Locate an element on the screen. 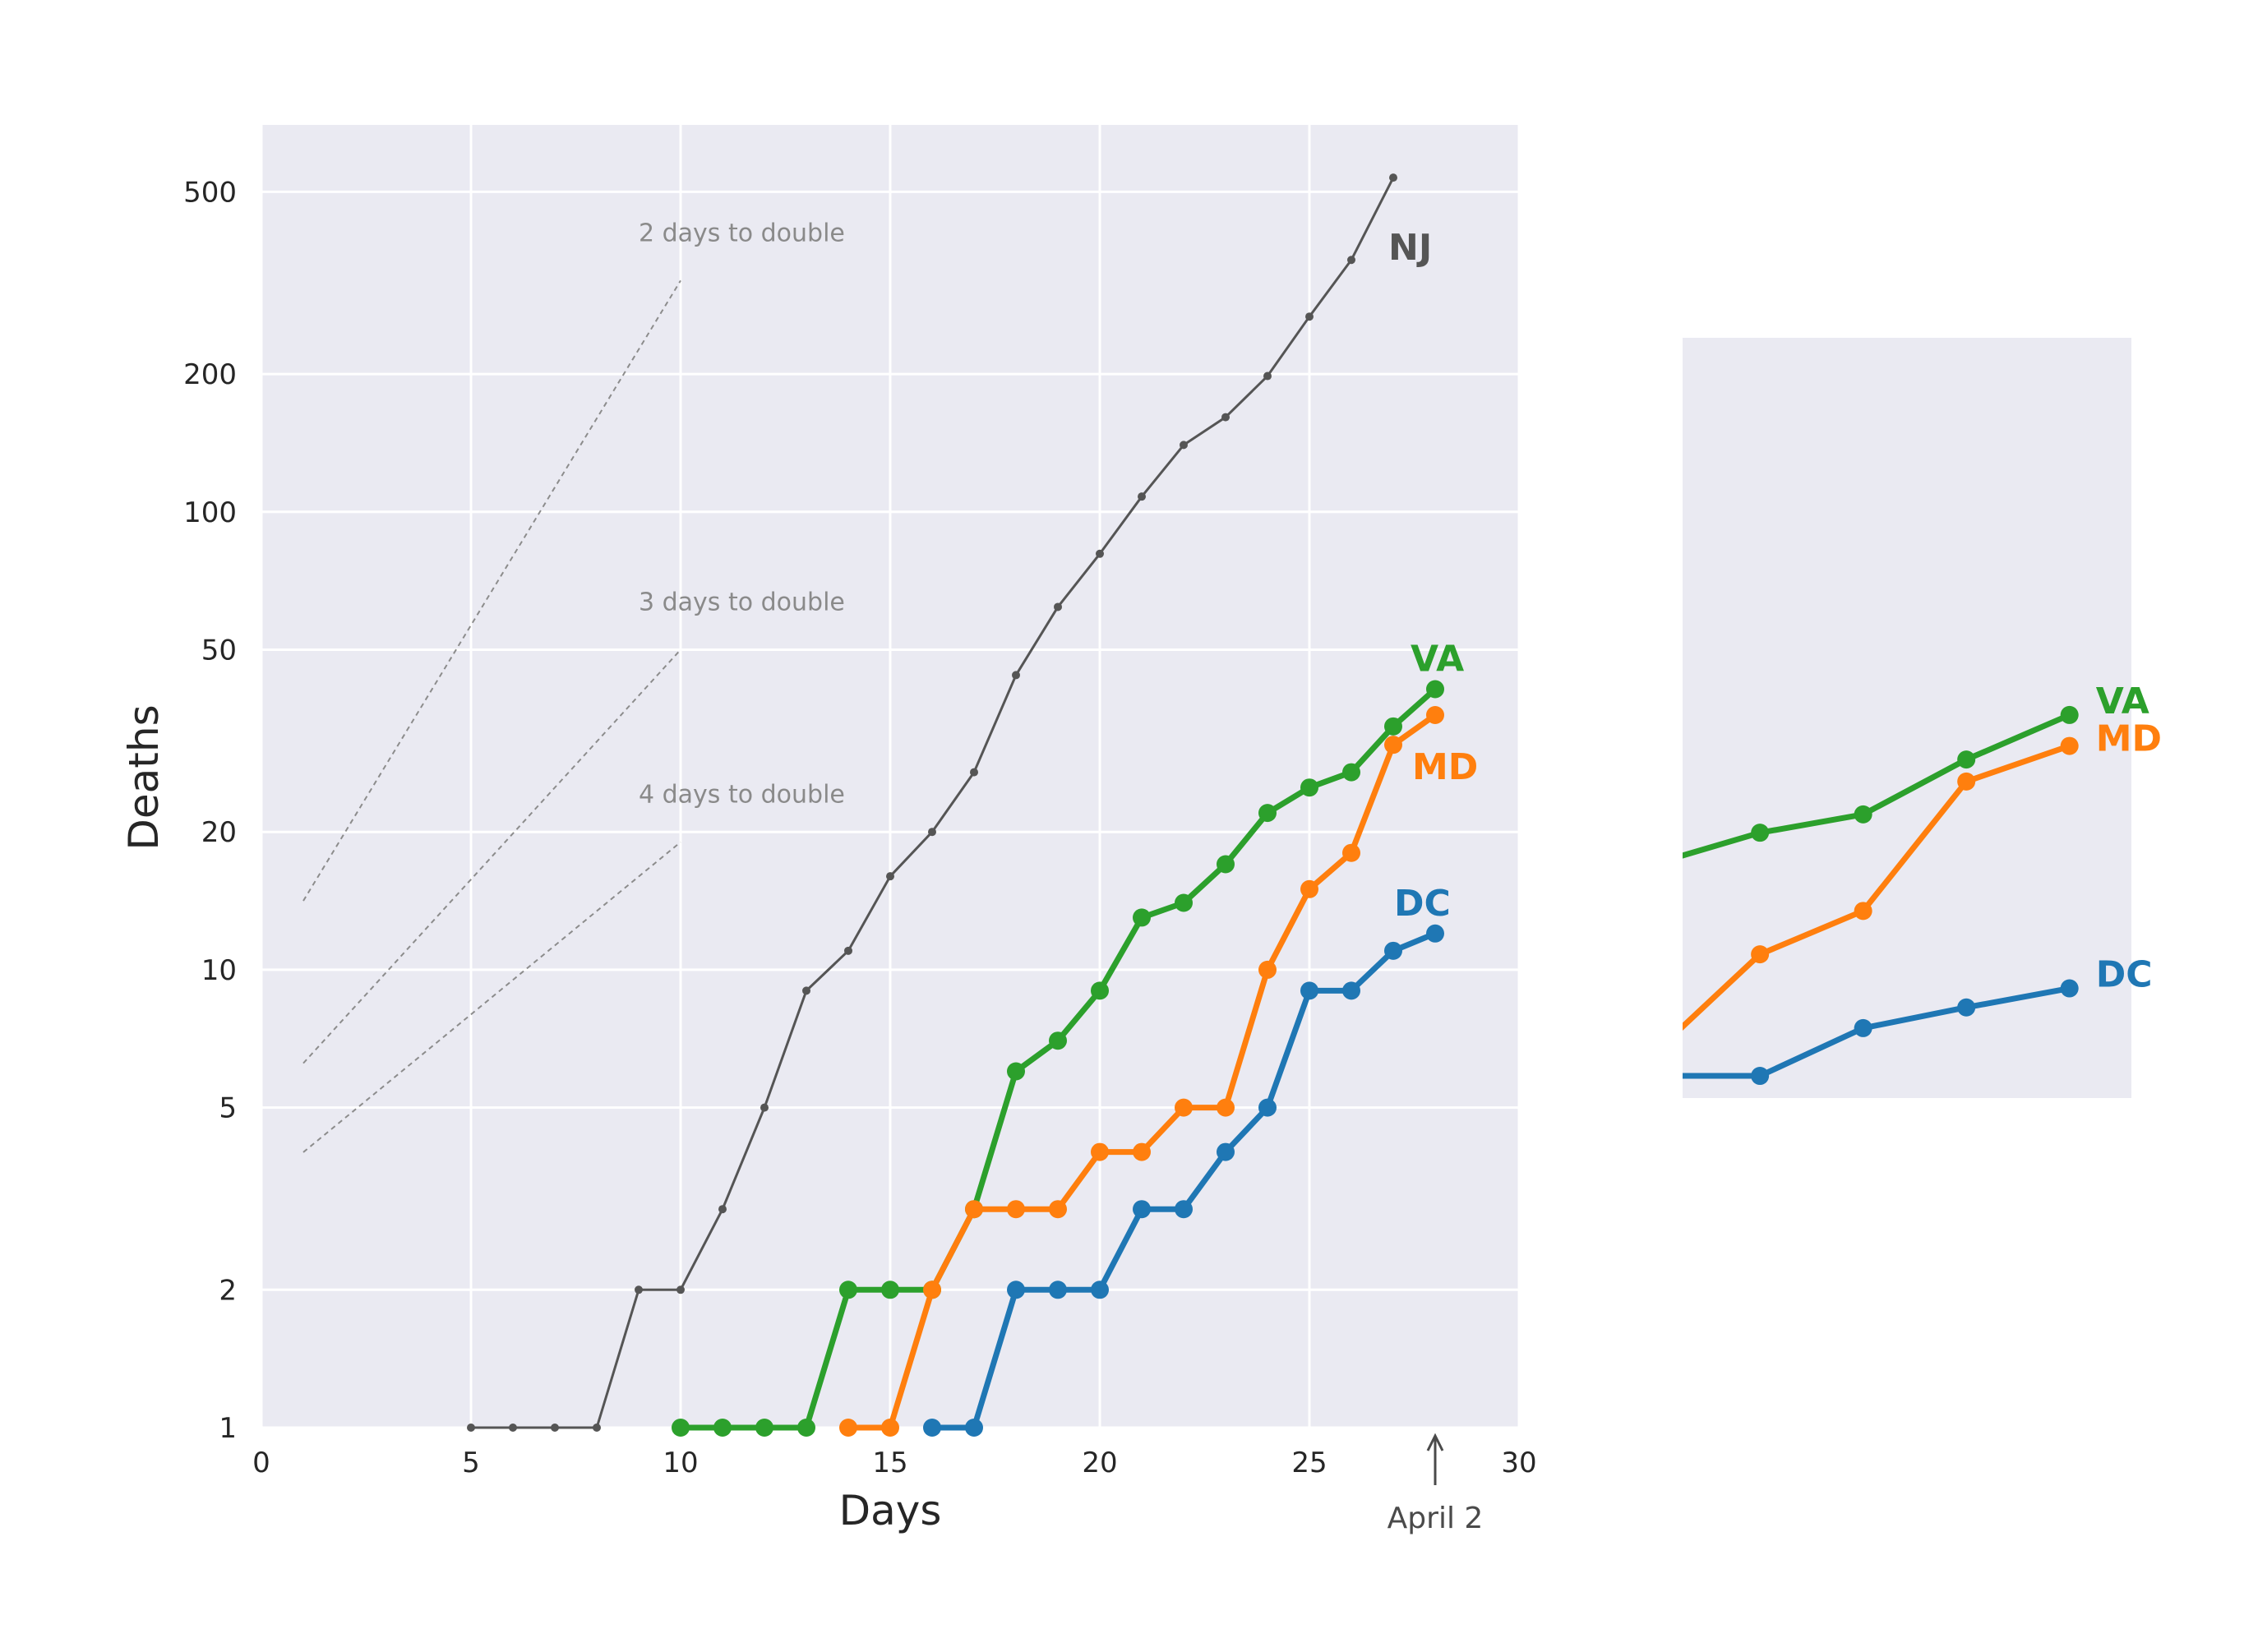  y-tick-label: 500 is located at coordinates (210, 192).